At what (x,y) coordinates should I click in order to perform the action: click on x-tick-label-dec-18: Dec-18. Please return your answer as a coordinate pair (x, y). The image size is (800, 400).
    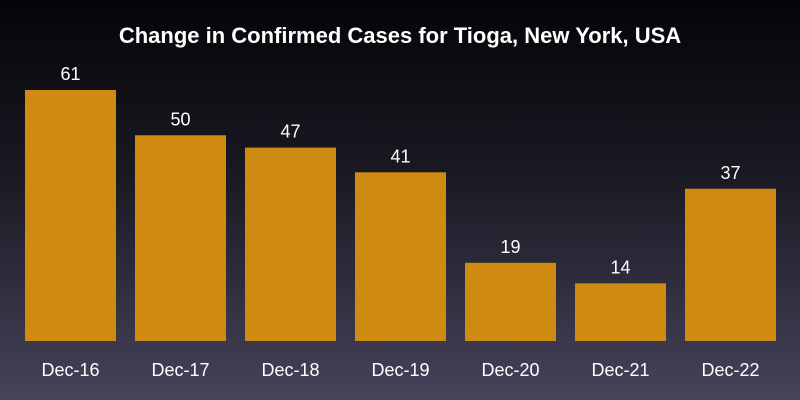
    Looking at the image, I should click on (290, 370).